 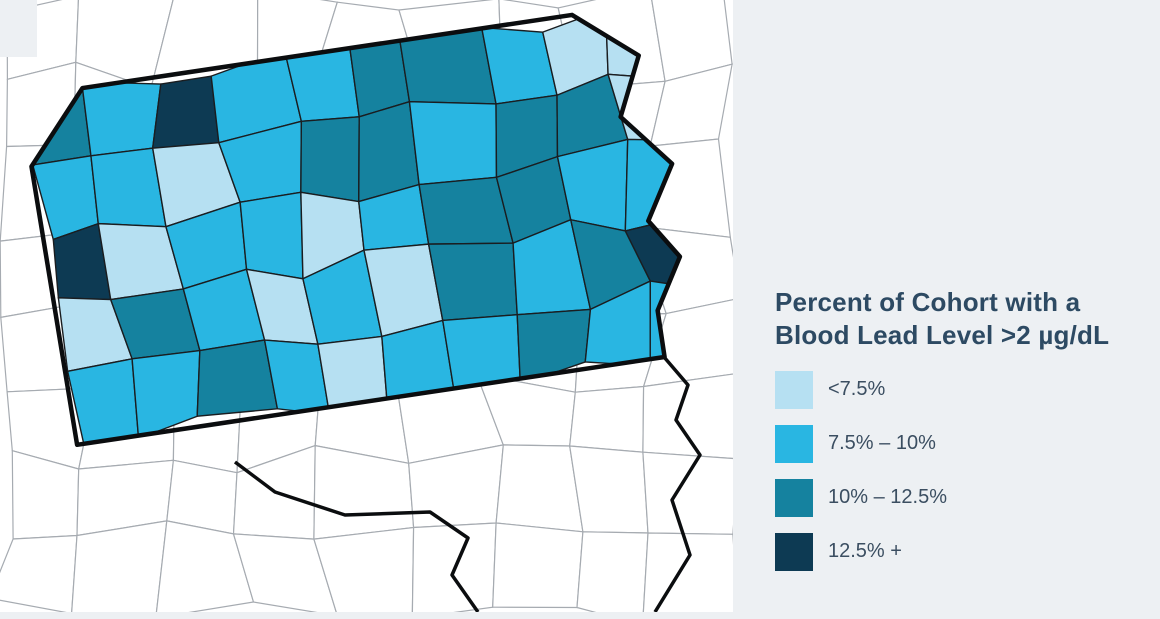 What do you see at coordinates (942, 335) in the screenshot?
I see `legend-title-line2: Blood Lead Level >2 µg/dL` at bounding box center [942, 335].